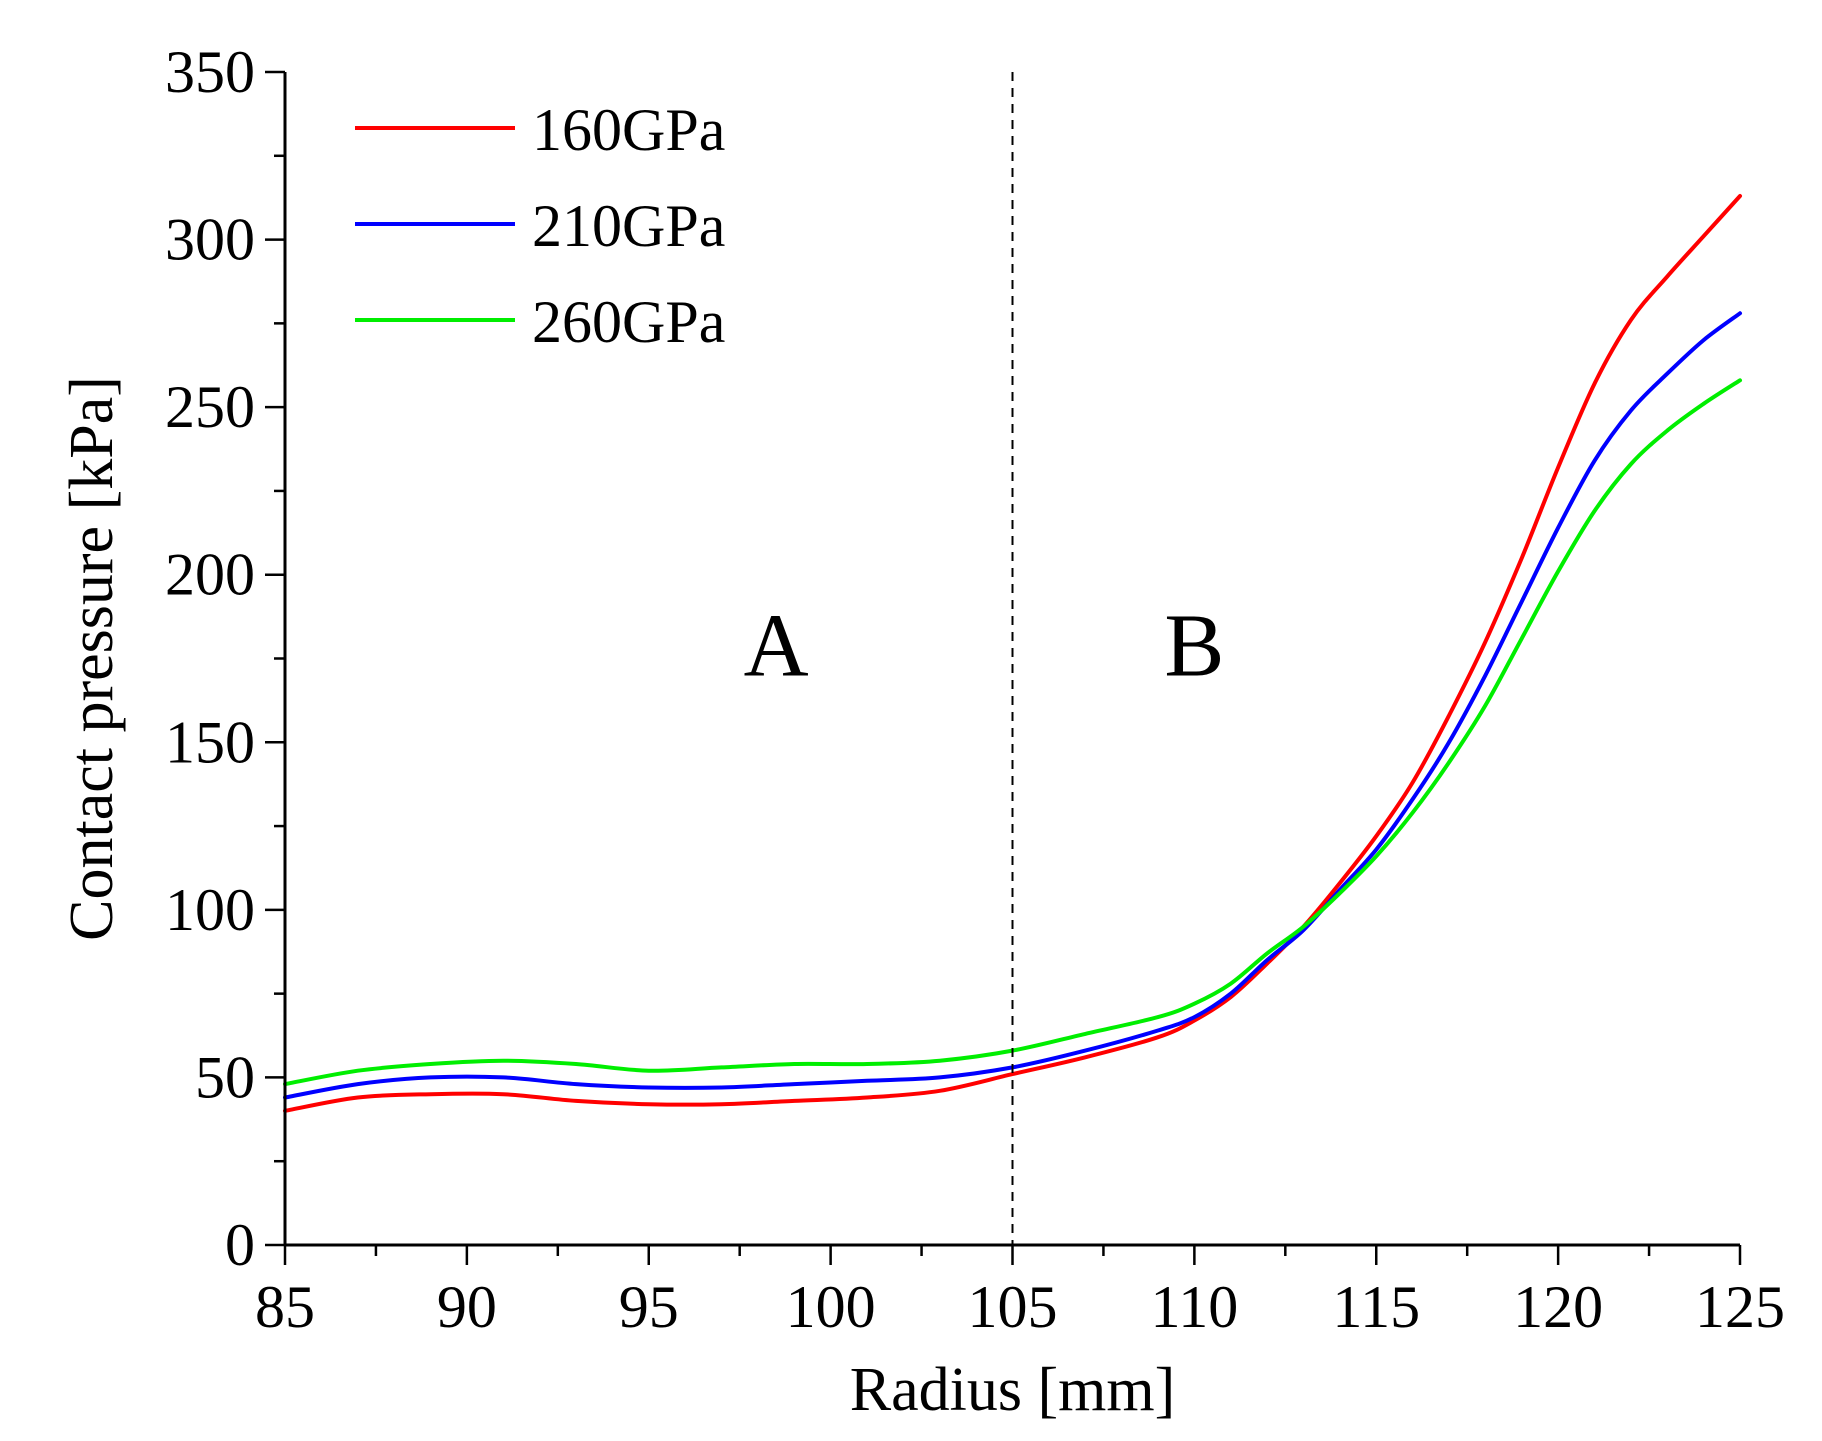  I want to click on x-tick-label: 95, so click(649, 1307).